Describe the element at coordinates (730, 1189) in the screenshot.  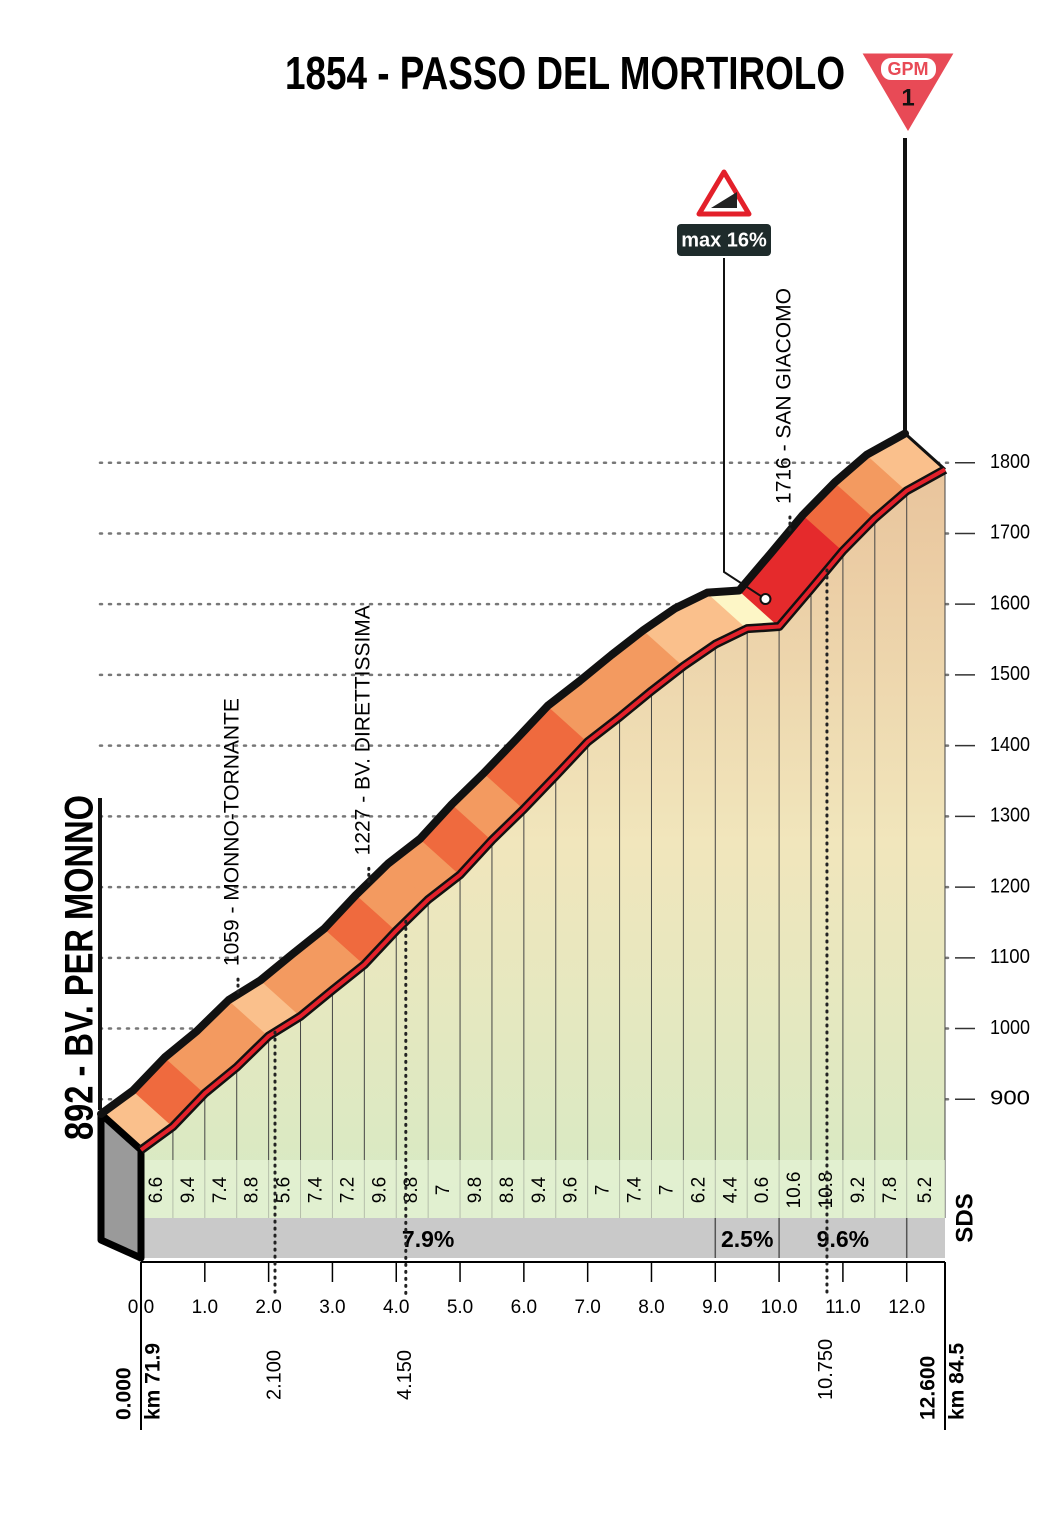
I see `gradient-label: 4.4` at that location.